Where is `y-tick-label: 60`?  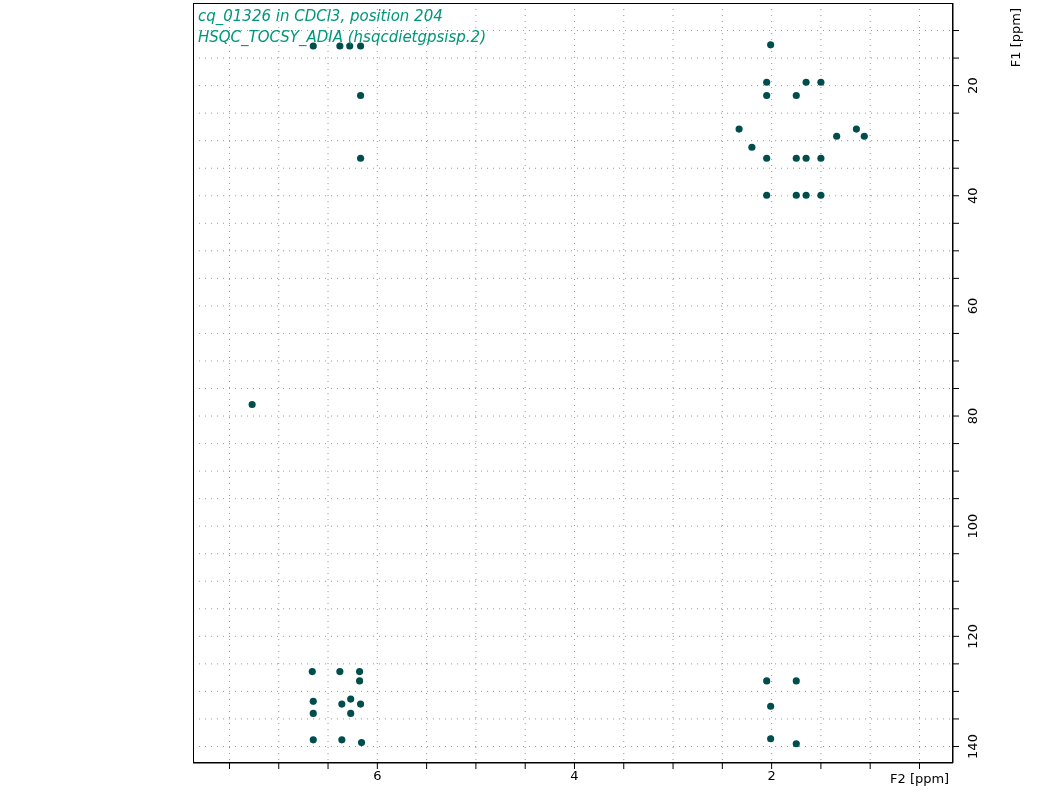 y-tick-label: 60 is located at coordinates (973, 306).